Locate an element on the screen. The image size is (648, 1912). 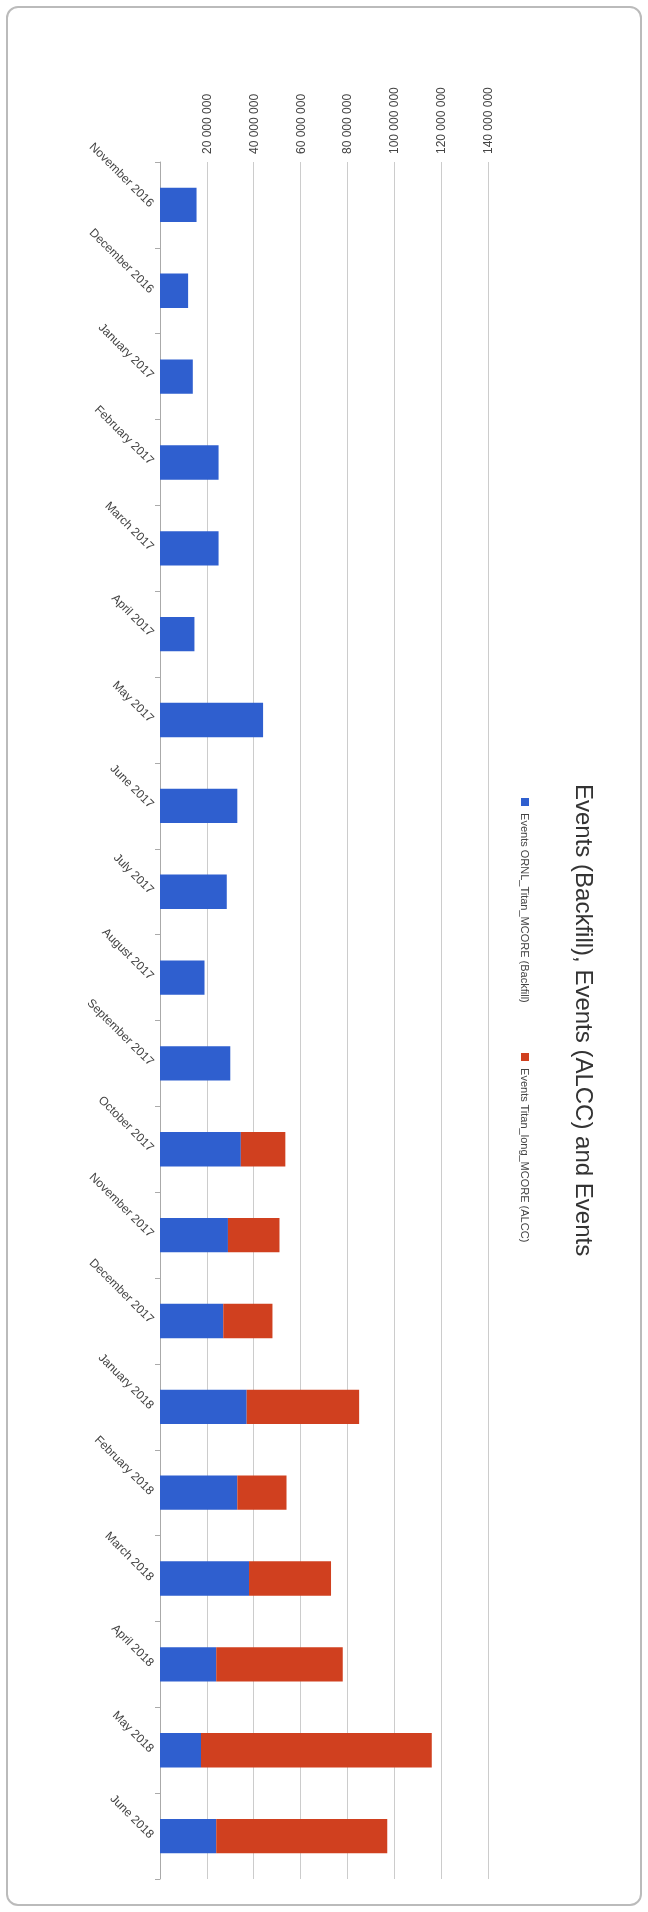
x-tick-label: 40 000 000 is located at coordinates (253, 123).